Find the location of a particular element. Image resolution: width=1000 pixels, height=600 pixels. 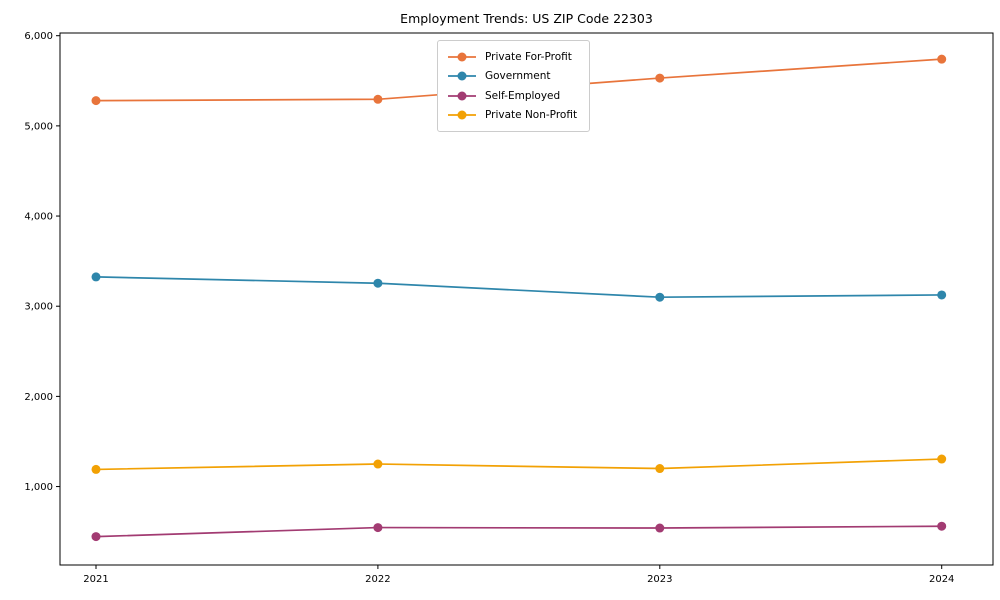

y-axis-tick-label: 1,000 is located at coordinates (38, 487).